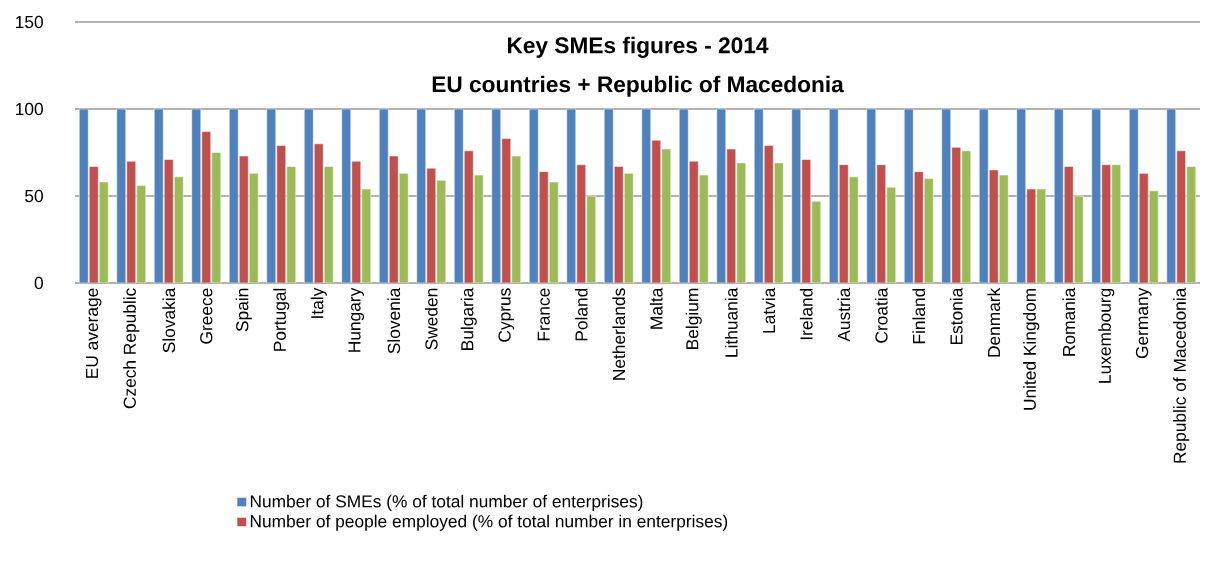 Image resolution: width=1207 pixels, height=567 pixels. What do you see at coordinates (638, 47) in the screenshot?
I see `text: Key SMEs figures - 2014` at bounding box center [638, 47].